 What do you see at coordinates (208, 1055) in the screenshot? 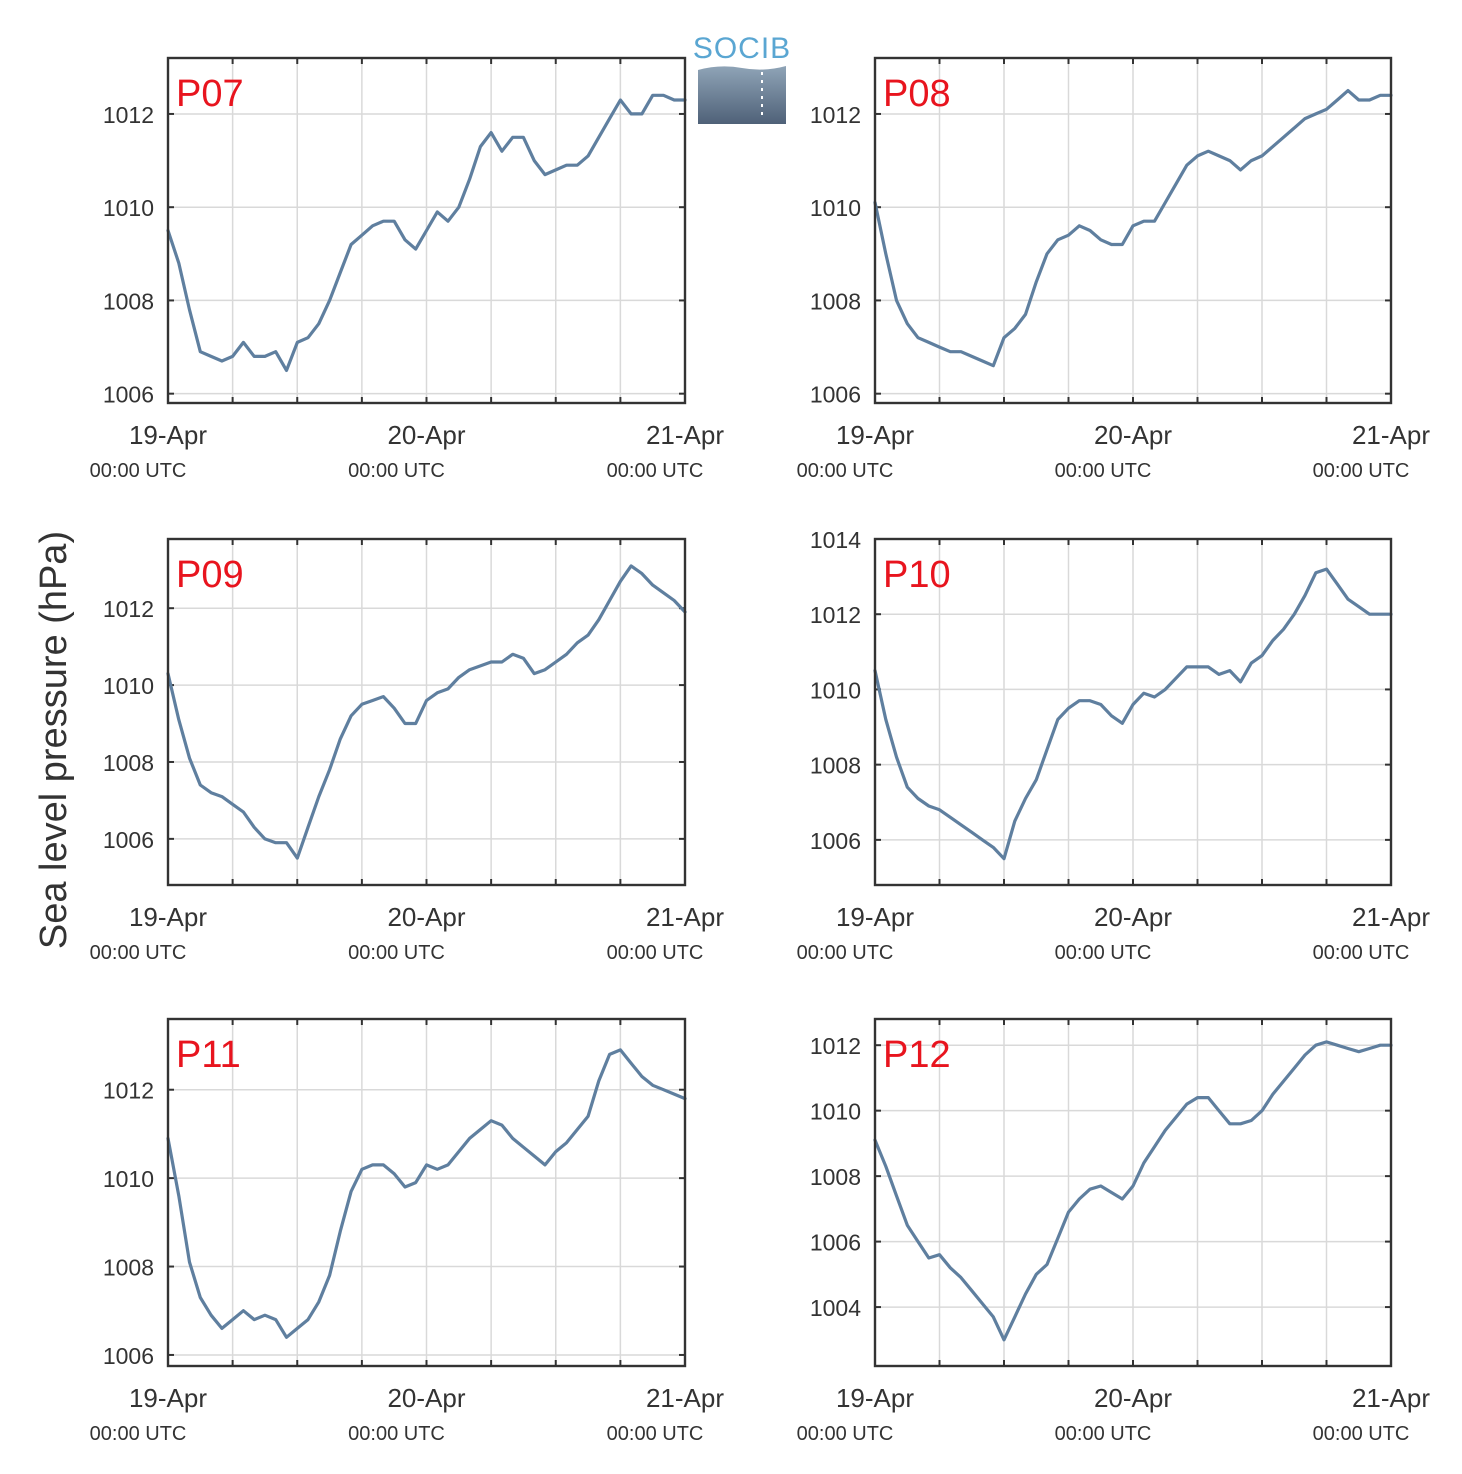
I see `panel-station-label: P11` at bounding box center [208, 1055].